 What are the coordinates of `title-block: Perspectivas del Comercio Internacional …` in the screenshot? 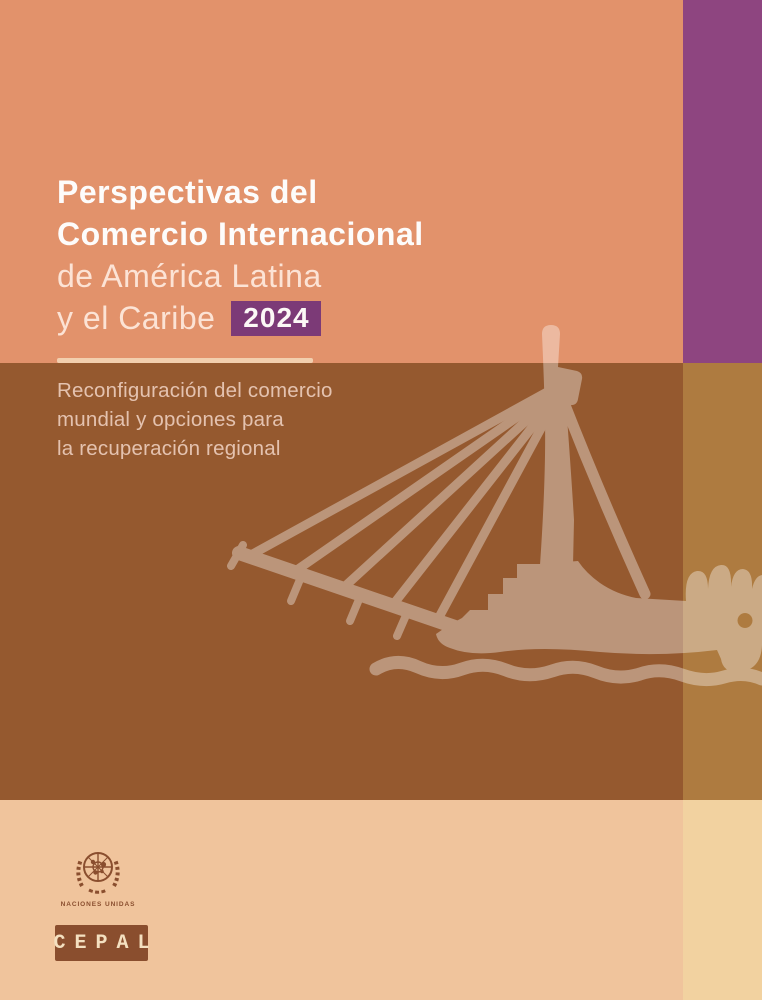 It's located at (240, 255).